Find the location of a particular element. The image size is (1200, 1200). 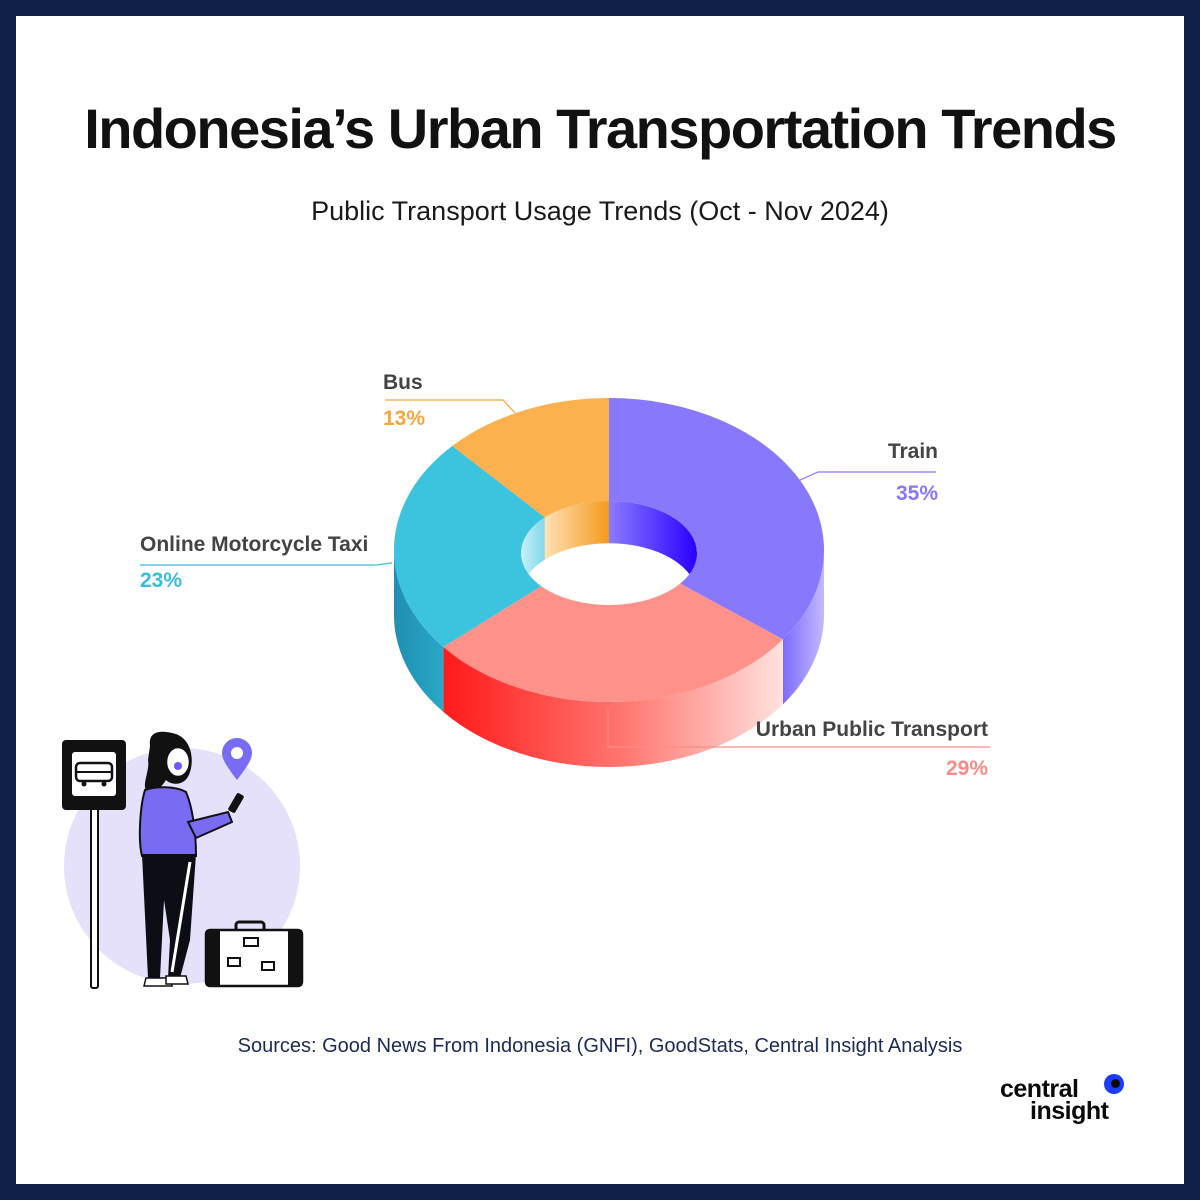

page-title: Indonesia’s Urban Transportation Trends is located at coordinates (600, 128).